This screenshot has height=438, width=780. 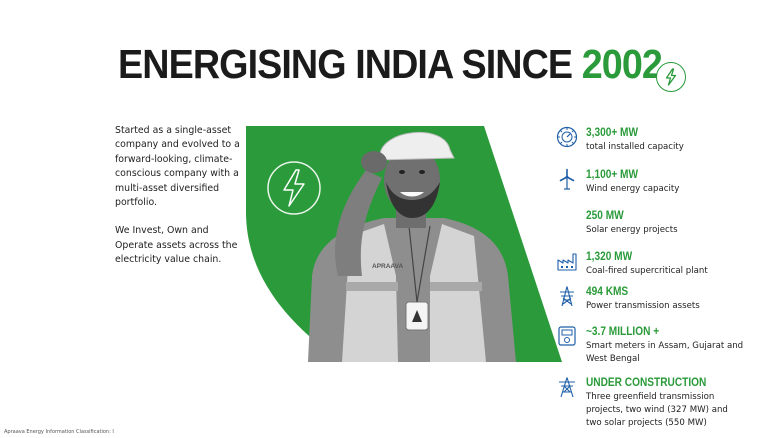 What do you see at coordinates (609, 257) in the screenshot?
I see `stat-value: 1,320 MW` at bounding box center [609, 257].